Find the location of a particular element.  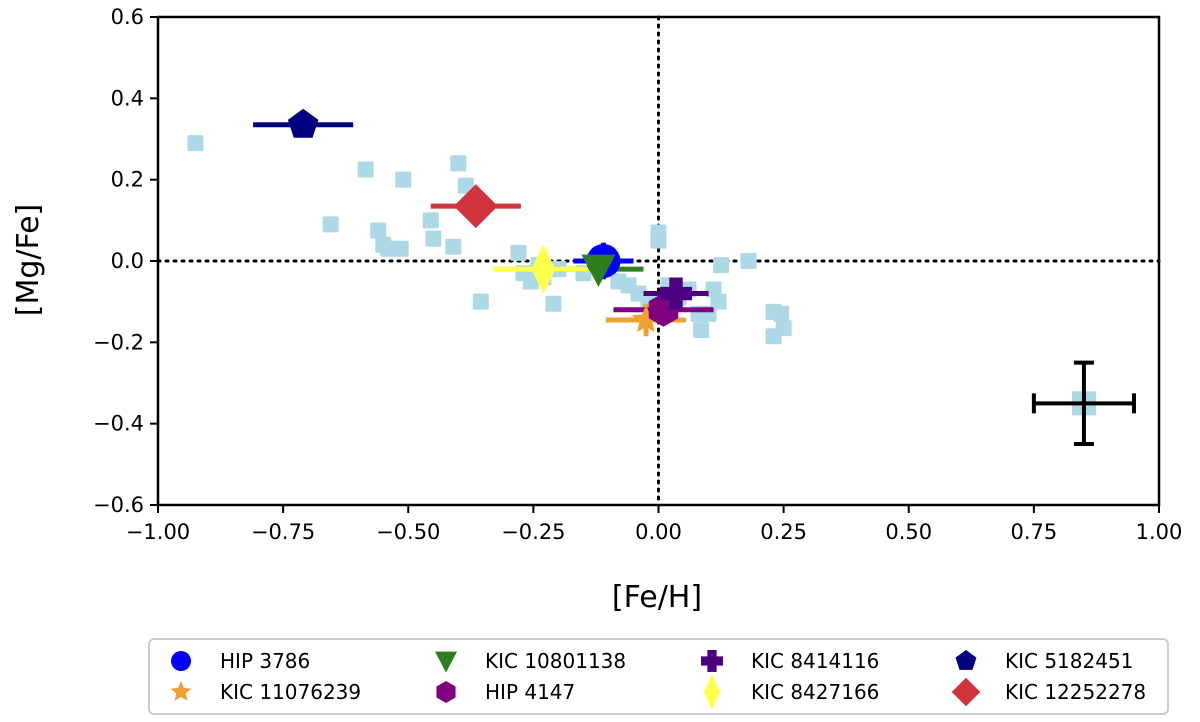

star-markers is located at coordinates (490, 220).